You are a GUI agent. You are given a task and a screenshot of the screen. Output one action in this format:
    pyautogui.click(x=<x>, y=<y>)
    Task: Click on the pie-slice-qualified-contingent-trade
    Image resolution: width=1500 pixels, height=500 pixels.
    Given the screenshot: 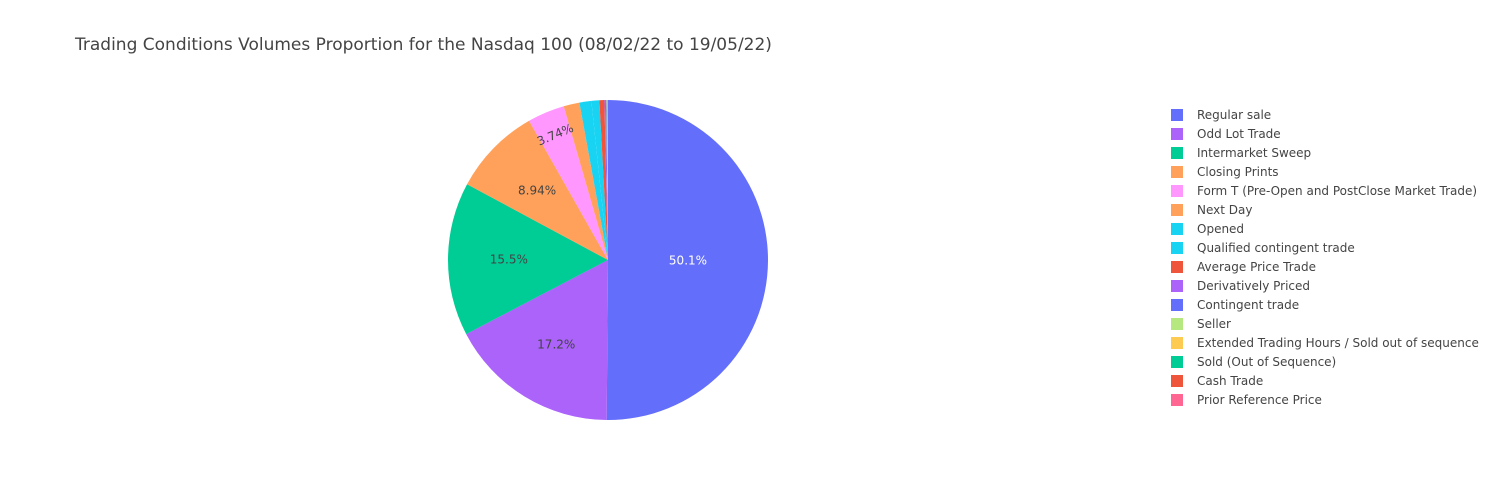 What is the action you would take?
    pyautogui.click(x=599, y=180)
    